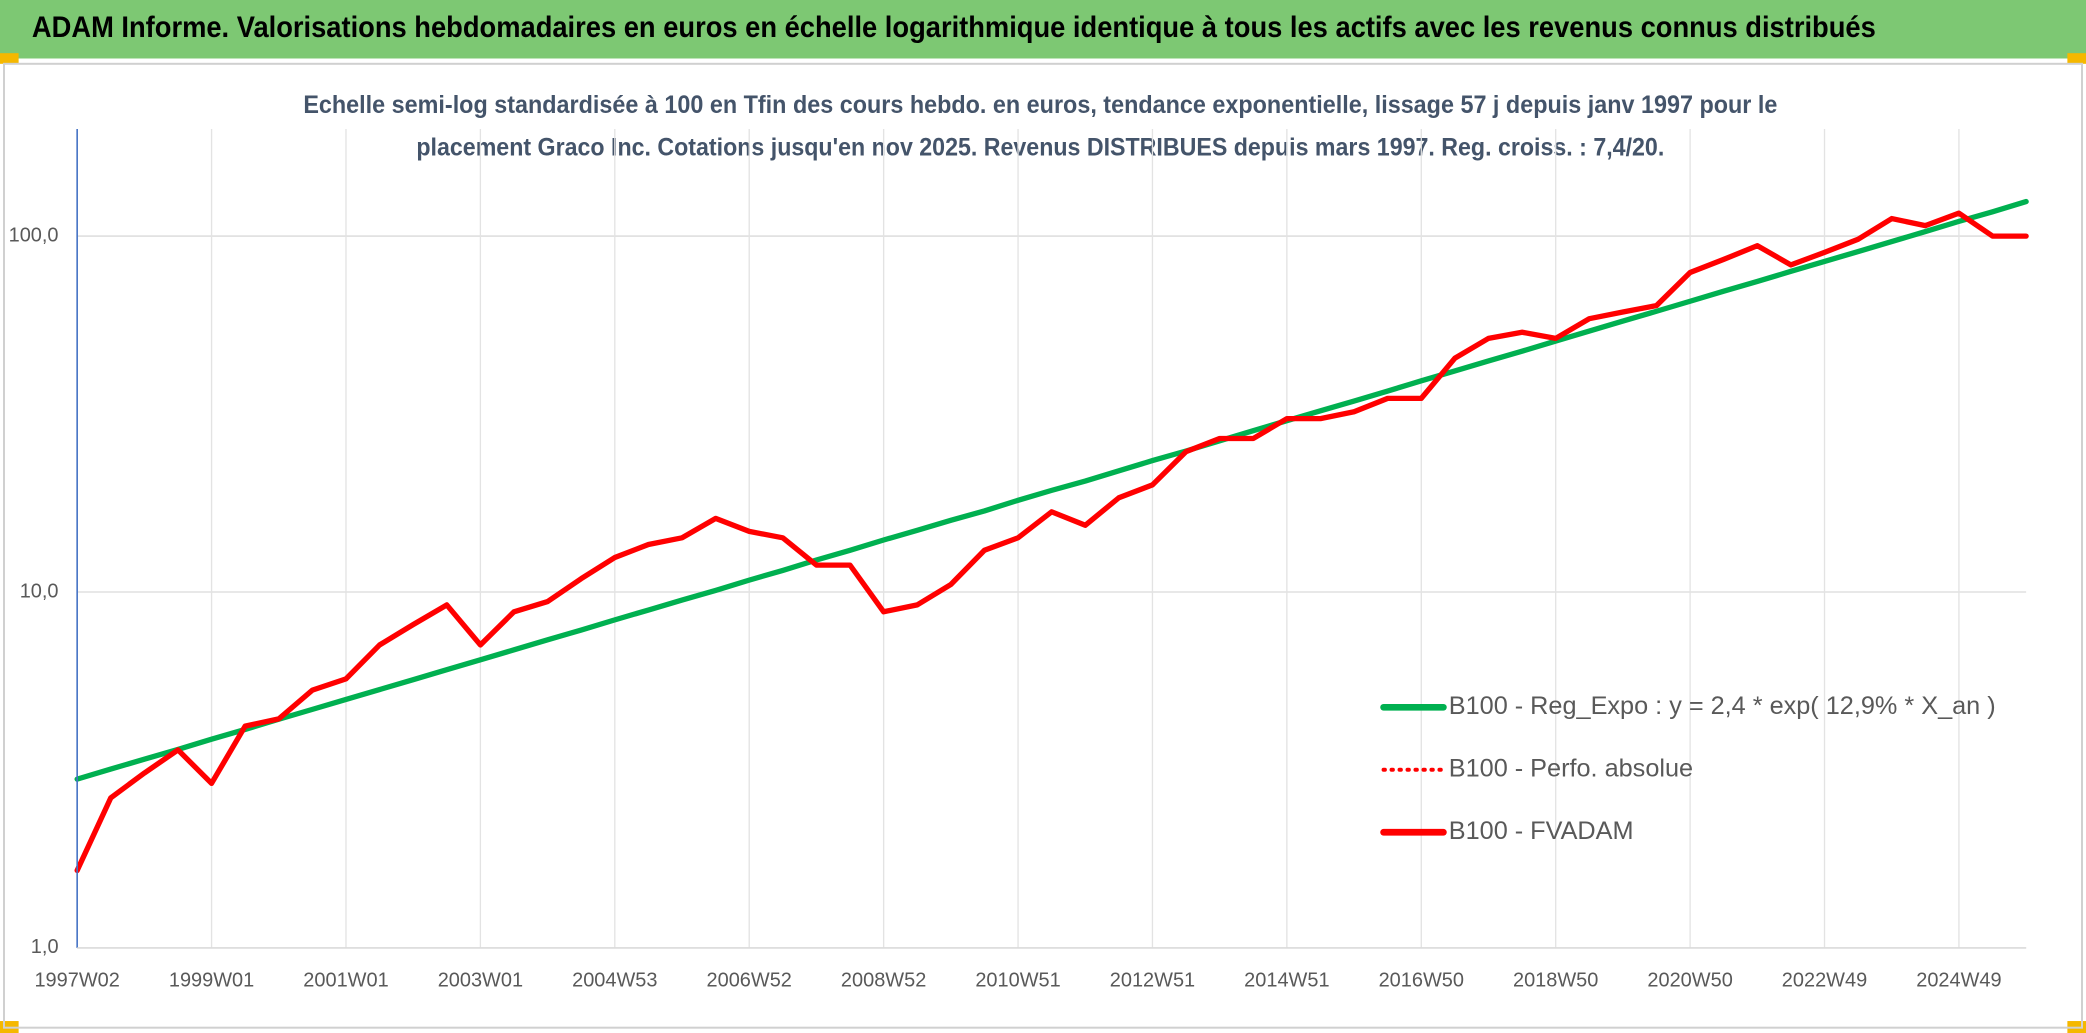 This screenshot has height=1033, width=2086. What do you see at coordinates (1286, 980) in the screenshot?
I see `x-tick-label: 2014W51` at bounding box center [1286, 980].